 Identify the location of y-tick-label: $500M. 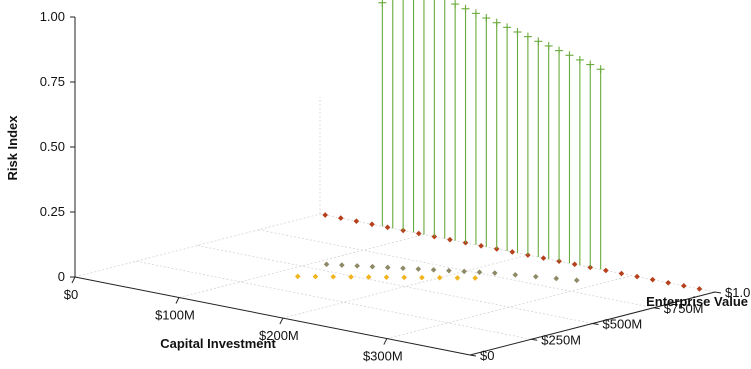
(623, 324).